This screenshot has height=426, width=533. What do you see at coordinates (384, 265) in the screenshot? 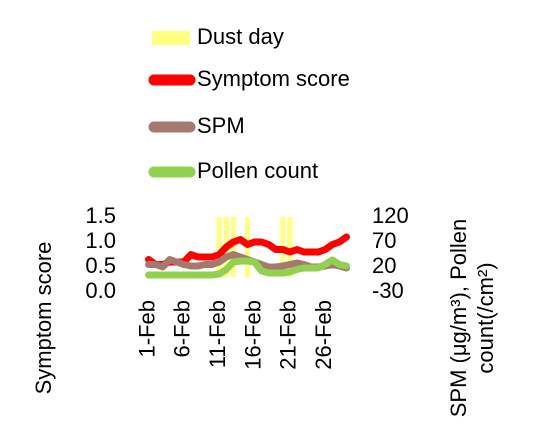
I see `y2-tick-label: 20` at bounding box center [384, 265].